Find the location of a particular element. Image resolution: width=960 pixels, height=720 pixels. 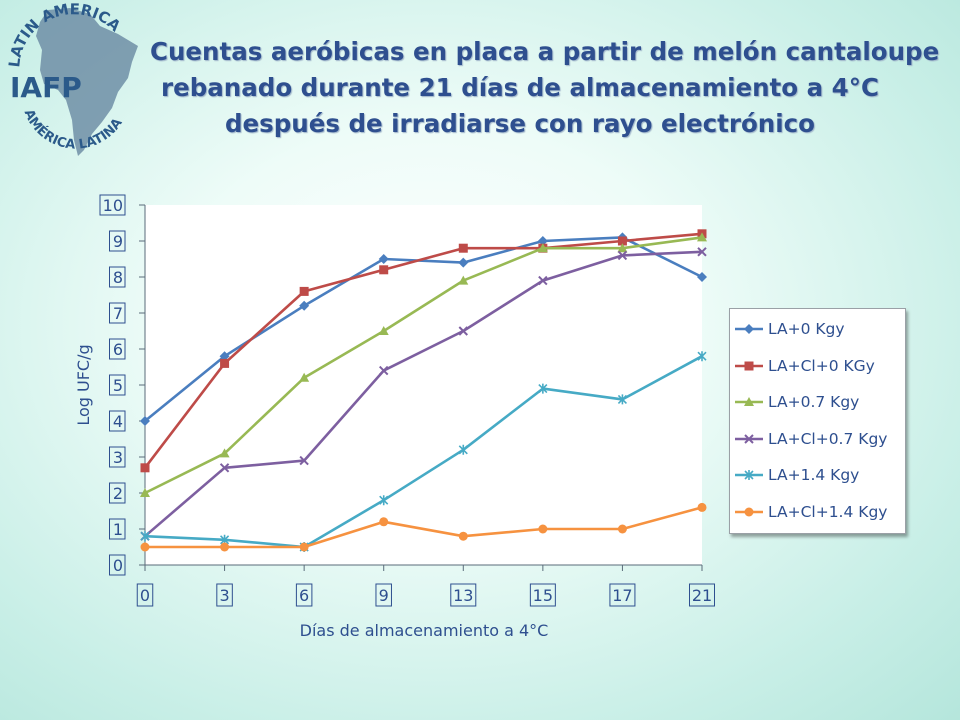

y-tick-label: 8 is located at coordinates (118, 277).